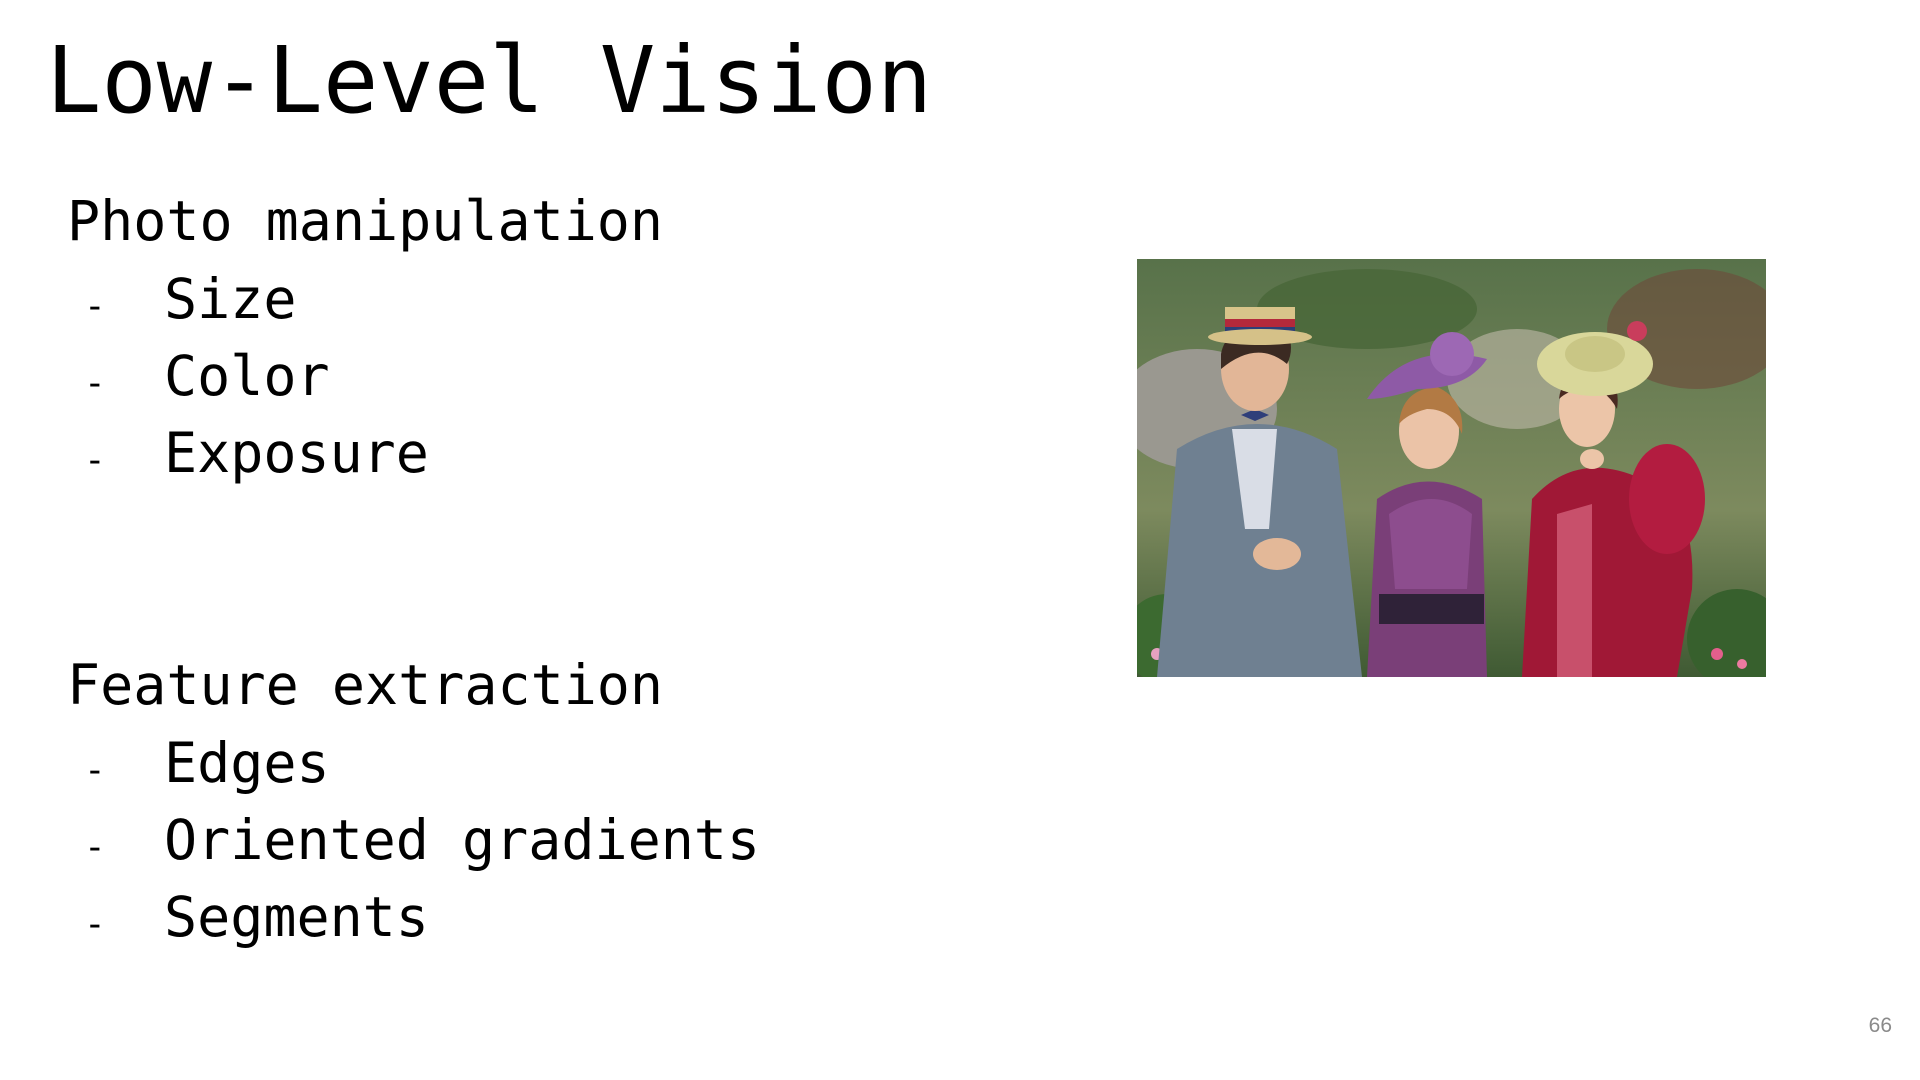 The height and width of the screenshot is (1080, 1920). I want to click on bullet-list: - Size - Color - Exposure, so click(365, 381).